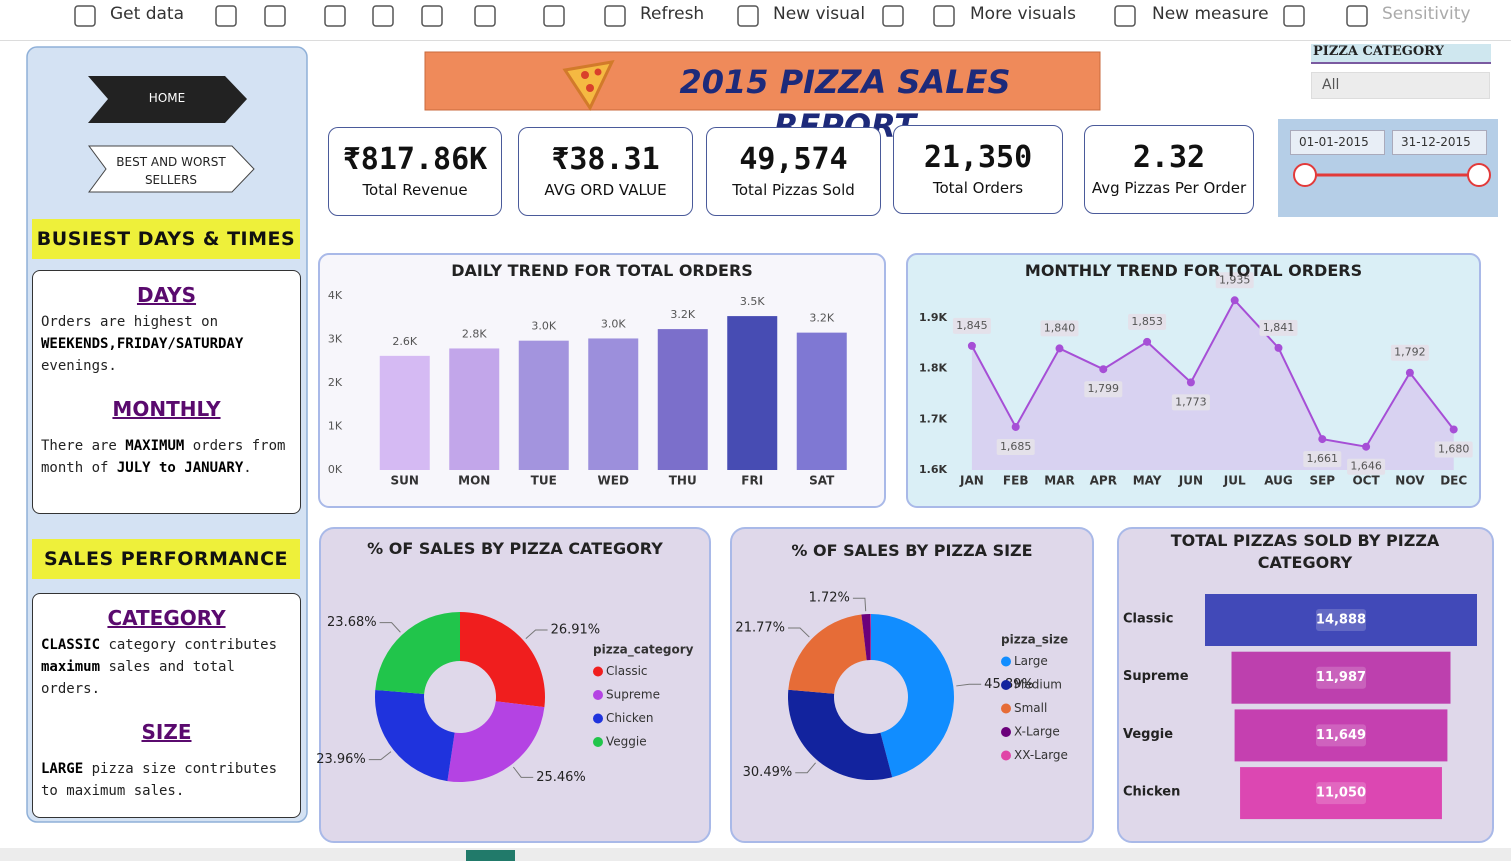 Image resolution: width=1511 pixels, height=861 pixels. Describe the element at coordinates (1148, 734) in the screenshot. I see `funnel-category-label: Veggie` at that location.